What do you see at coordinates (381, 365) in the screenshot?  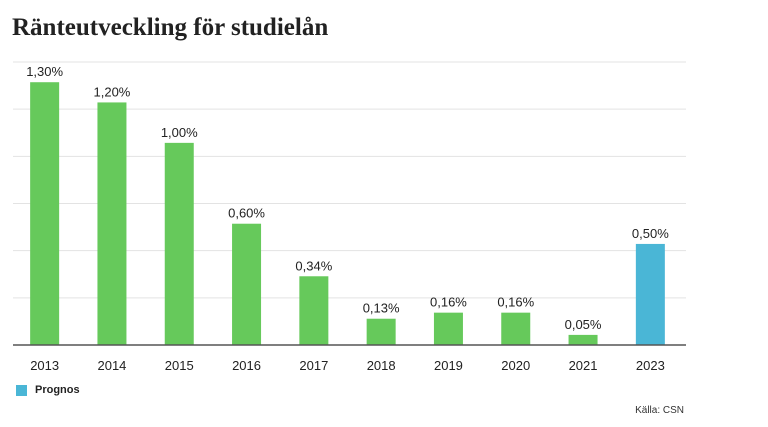 I see `x-tick-label-2018: 2018` at bounding box center [381, 365].